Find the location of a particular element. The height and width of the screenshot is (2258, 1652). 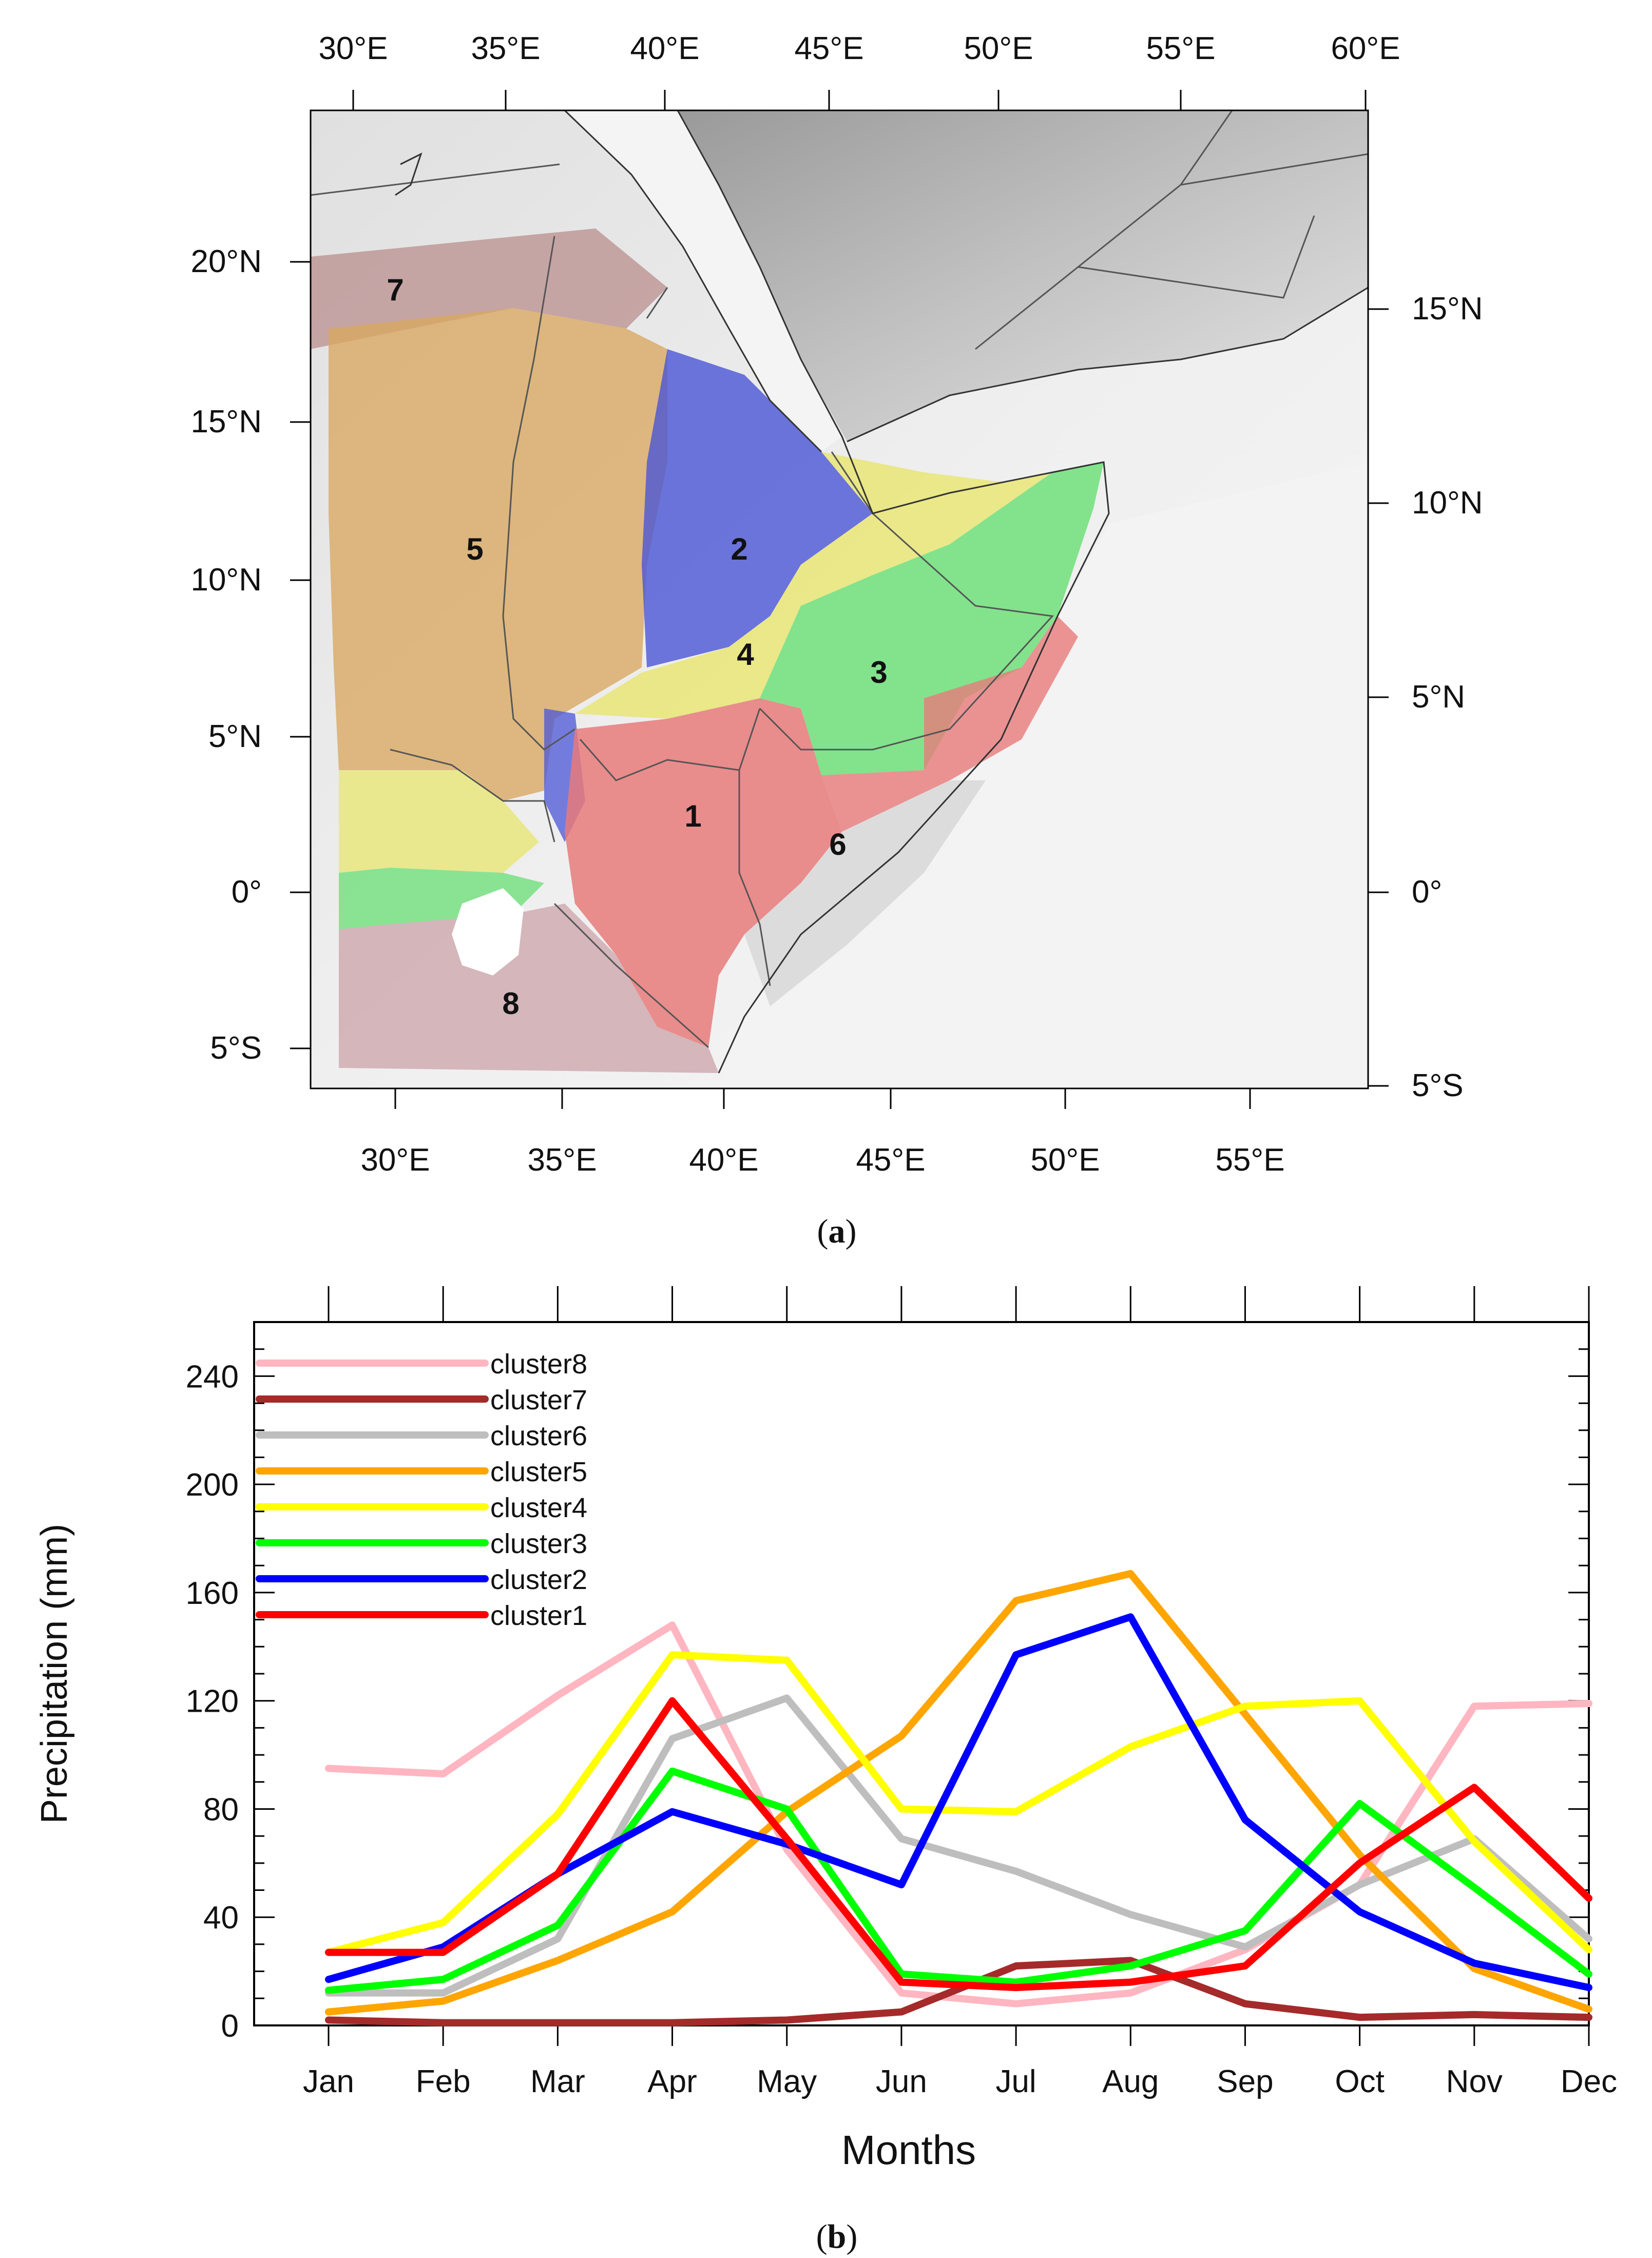

y-tick-label: 120 is located at coordinates (212, 1701).